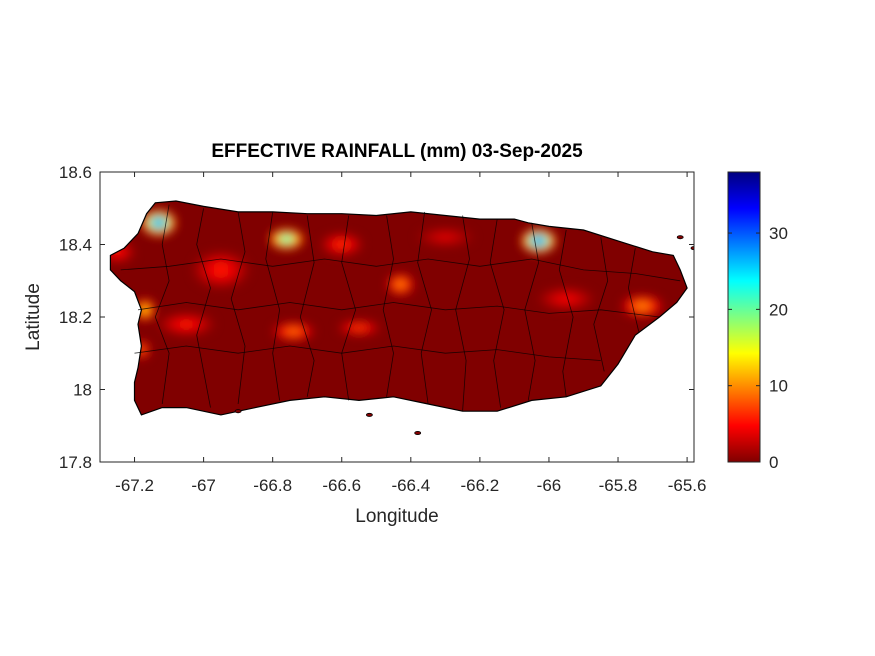 Image resolution: width=875 pixels, height=656 pixels. I want to click on y-tick-label: 18.6, so click(75, 172).